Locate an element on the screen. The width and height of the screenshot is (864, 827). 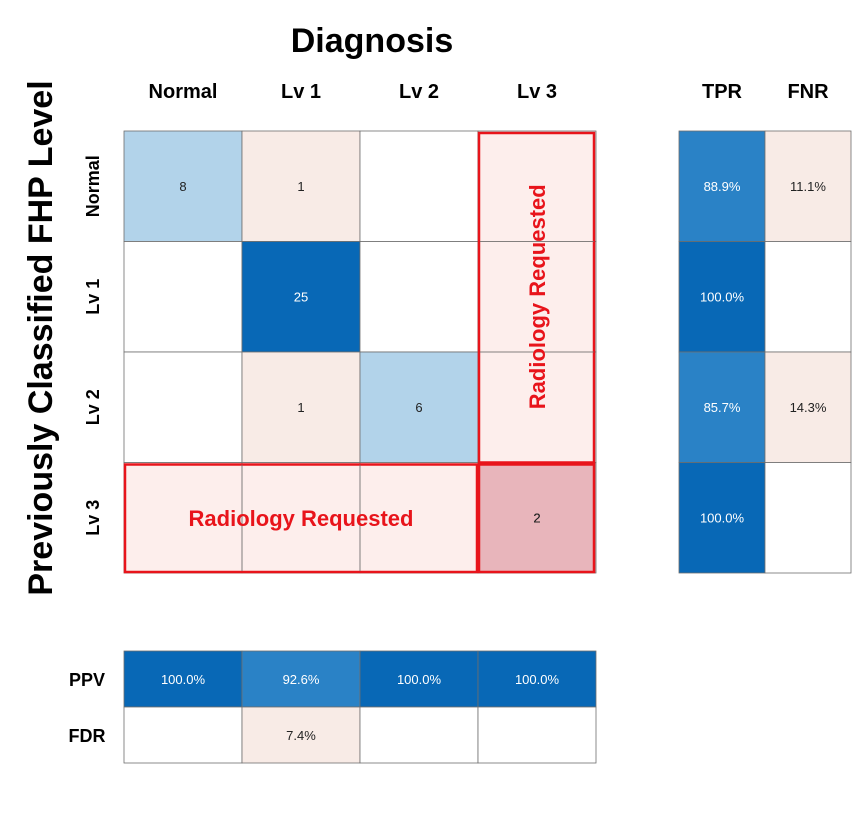
bottom-summary-table: 100.0% 92.6% 100.0% 100.0% 7.4% is located at coordinates (360, 707).